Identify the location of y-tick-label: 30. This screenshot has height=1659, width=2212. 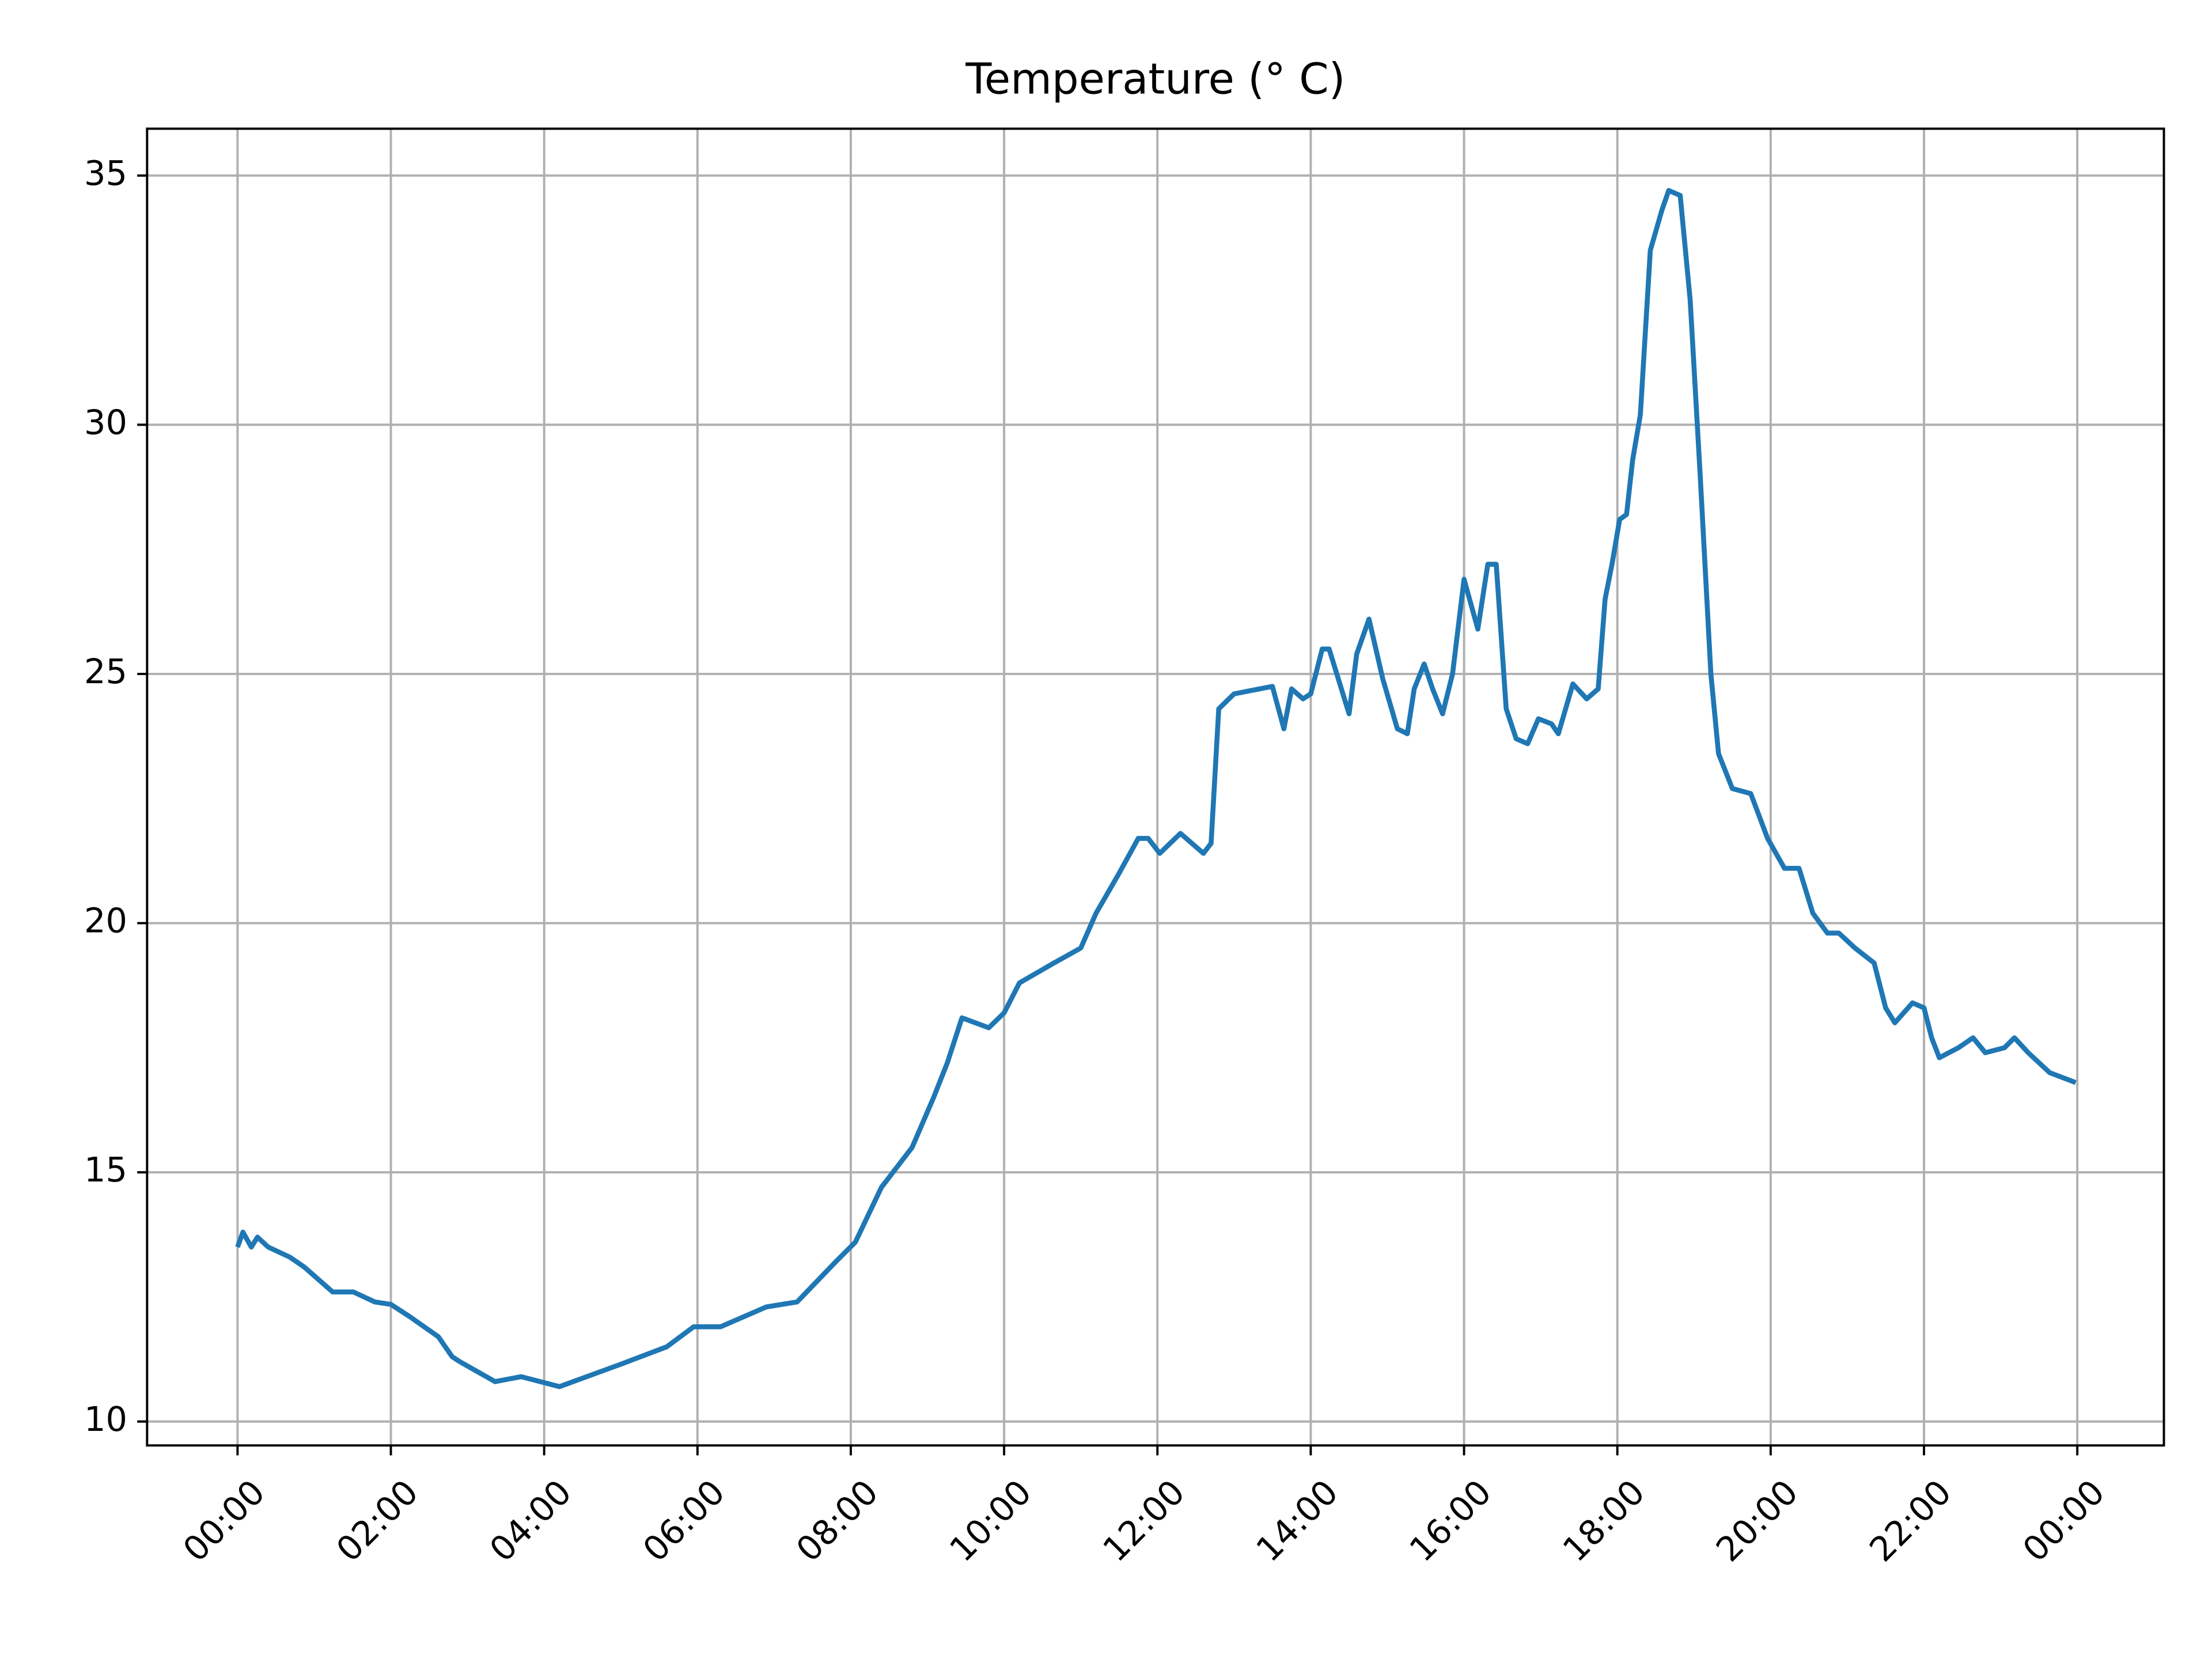
(105, 422).